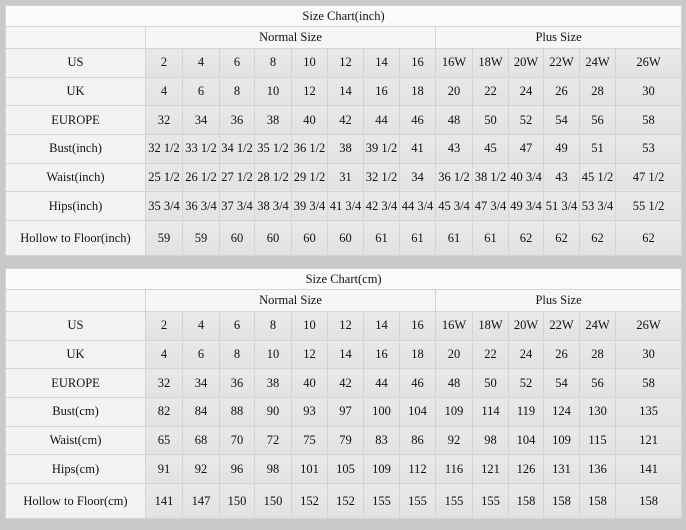 This screenshot has width=686, height=530. What do you see at coordinates (561, 206) in the screenshot?
I see `table-cell: 51 3/4` at bounding box center [561, 206].